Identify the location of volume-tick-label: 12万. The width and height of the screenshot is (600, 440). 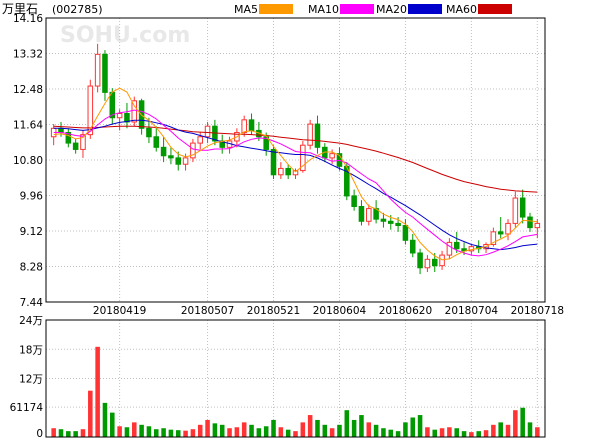
(31, 380).